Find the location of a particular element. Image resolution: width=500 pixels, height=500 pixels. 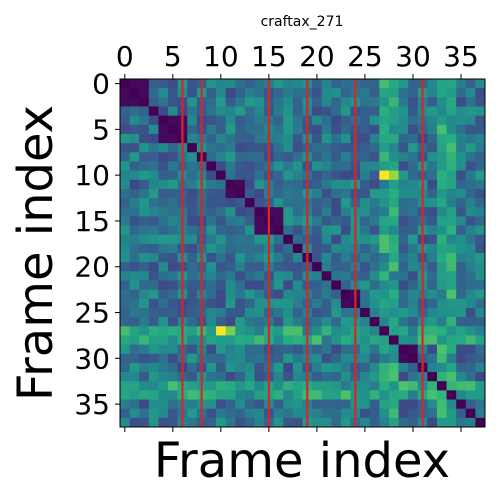

y-tick-label: 5 is located at coordinates (101, 129).